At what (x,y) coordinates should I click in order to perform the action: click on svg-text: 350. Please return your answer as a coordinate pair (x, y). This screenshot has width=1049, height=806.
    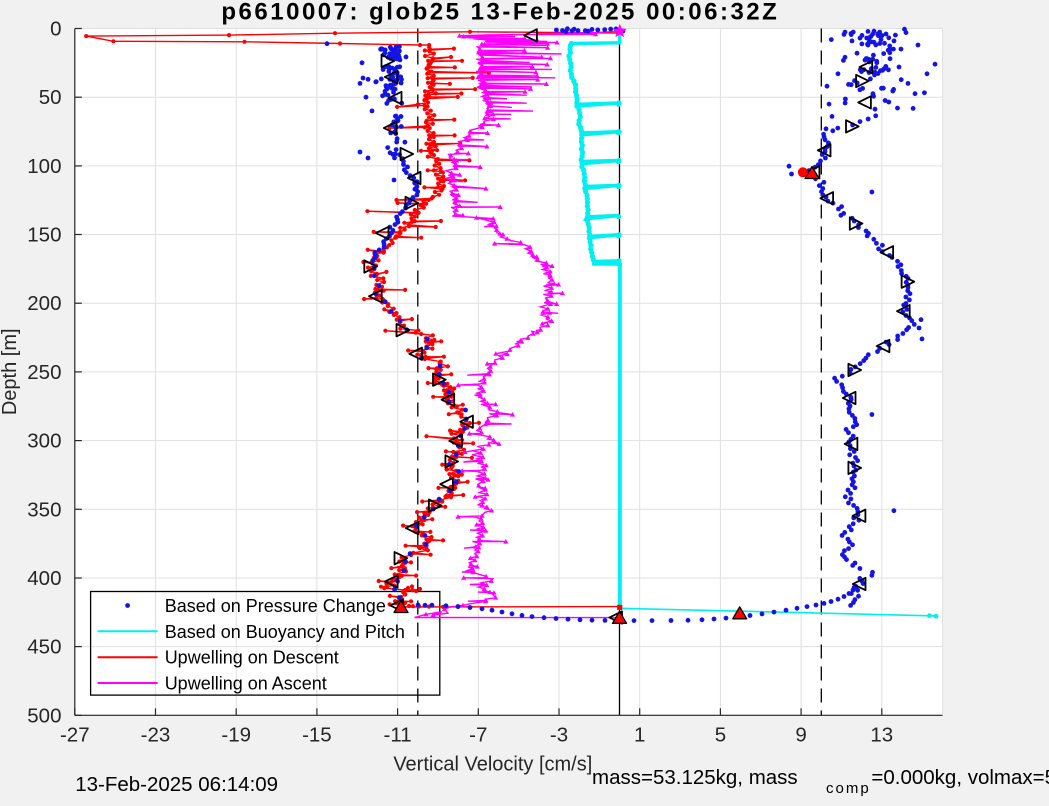
    Looking at the image, I should click on (44, 509).